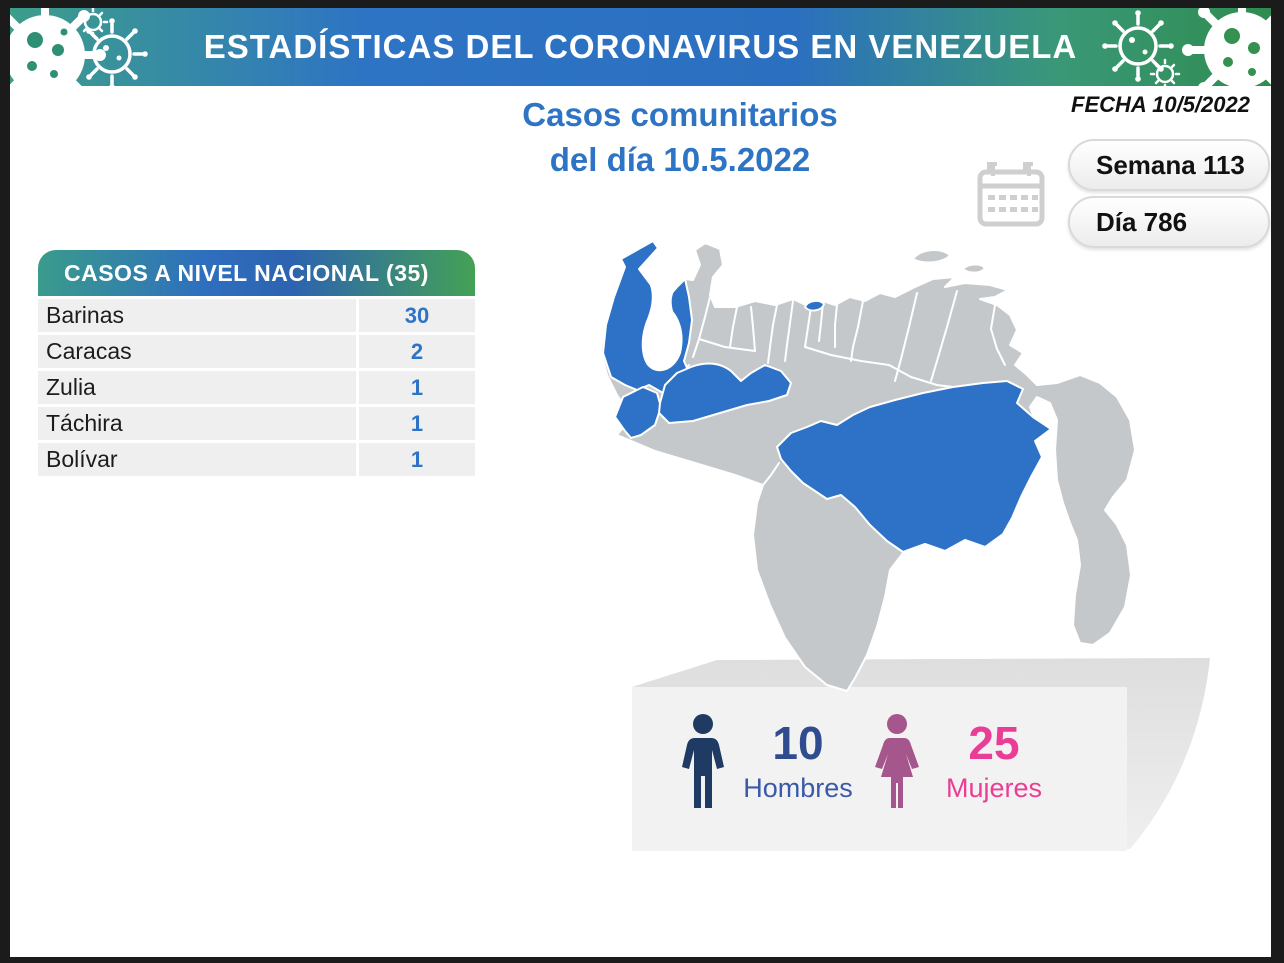 The width and height of the screenshot is (1284, 963). What do you see at coordinates (1226, 47) in the screenshot?
I see `virus-icon-right-large` at bounding box center [1226, 47].